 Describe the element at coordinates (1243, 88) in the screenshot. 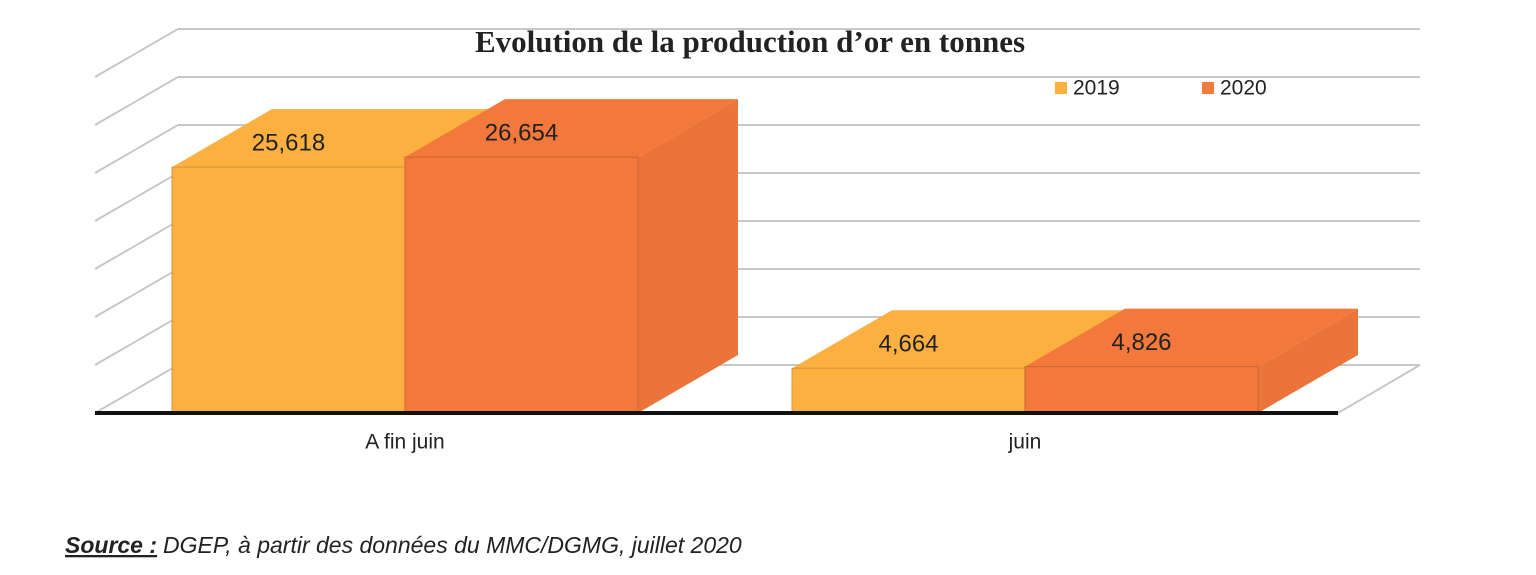

I see `legend-label: 2020` at that location.